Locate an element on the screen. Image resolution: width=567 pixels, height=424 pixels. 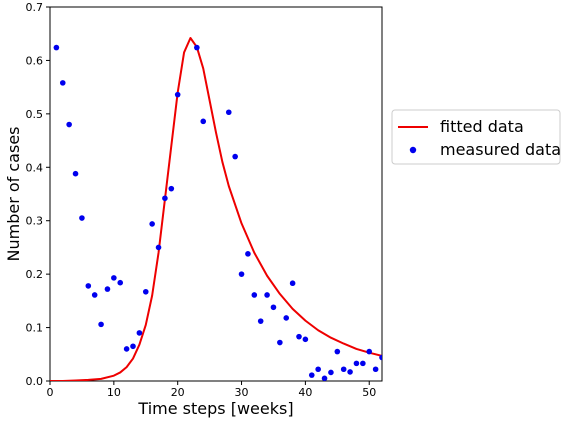
x-tick-label: 30 is located at coordinates (242, 392).